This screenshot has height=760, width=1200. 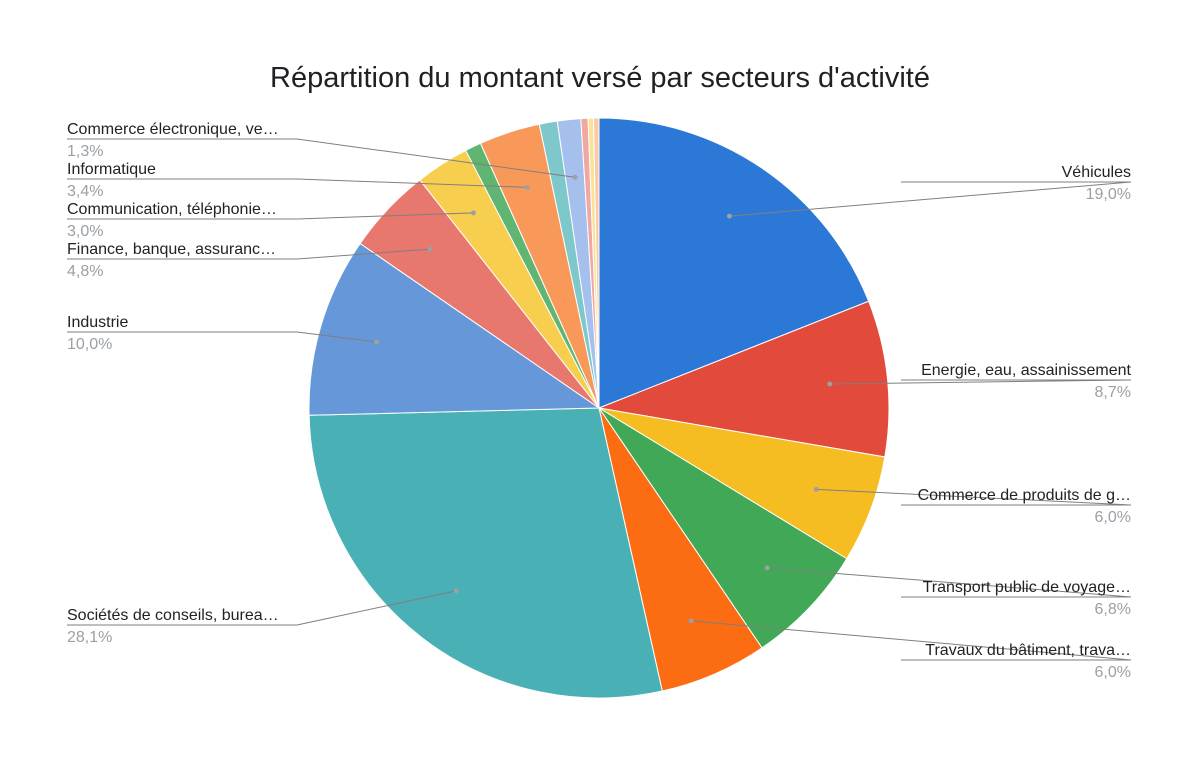 What do you see at coordinates (1108, 194) in the screenshot?
I see `slice-percent: 19,0%` at bounding box center [1108, 194].